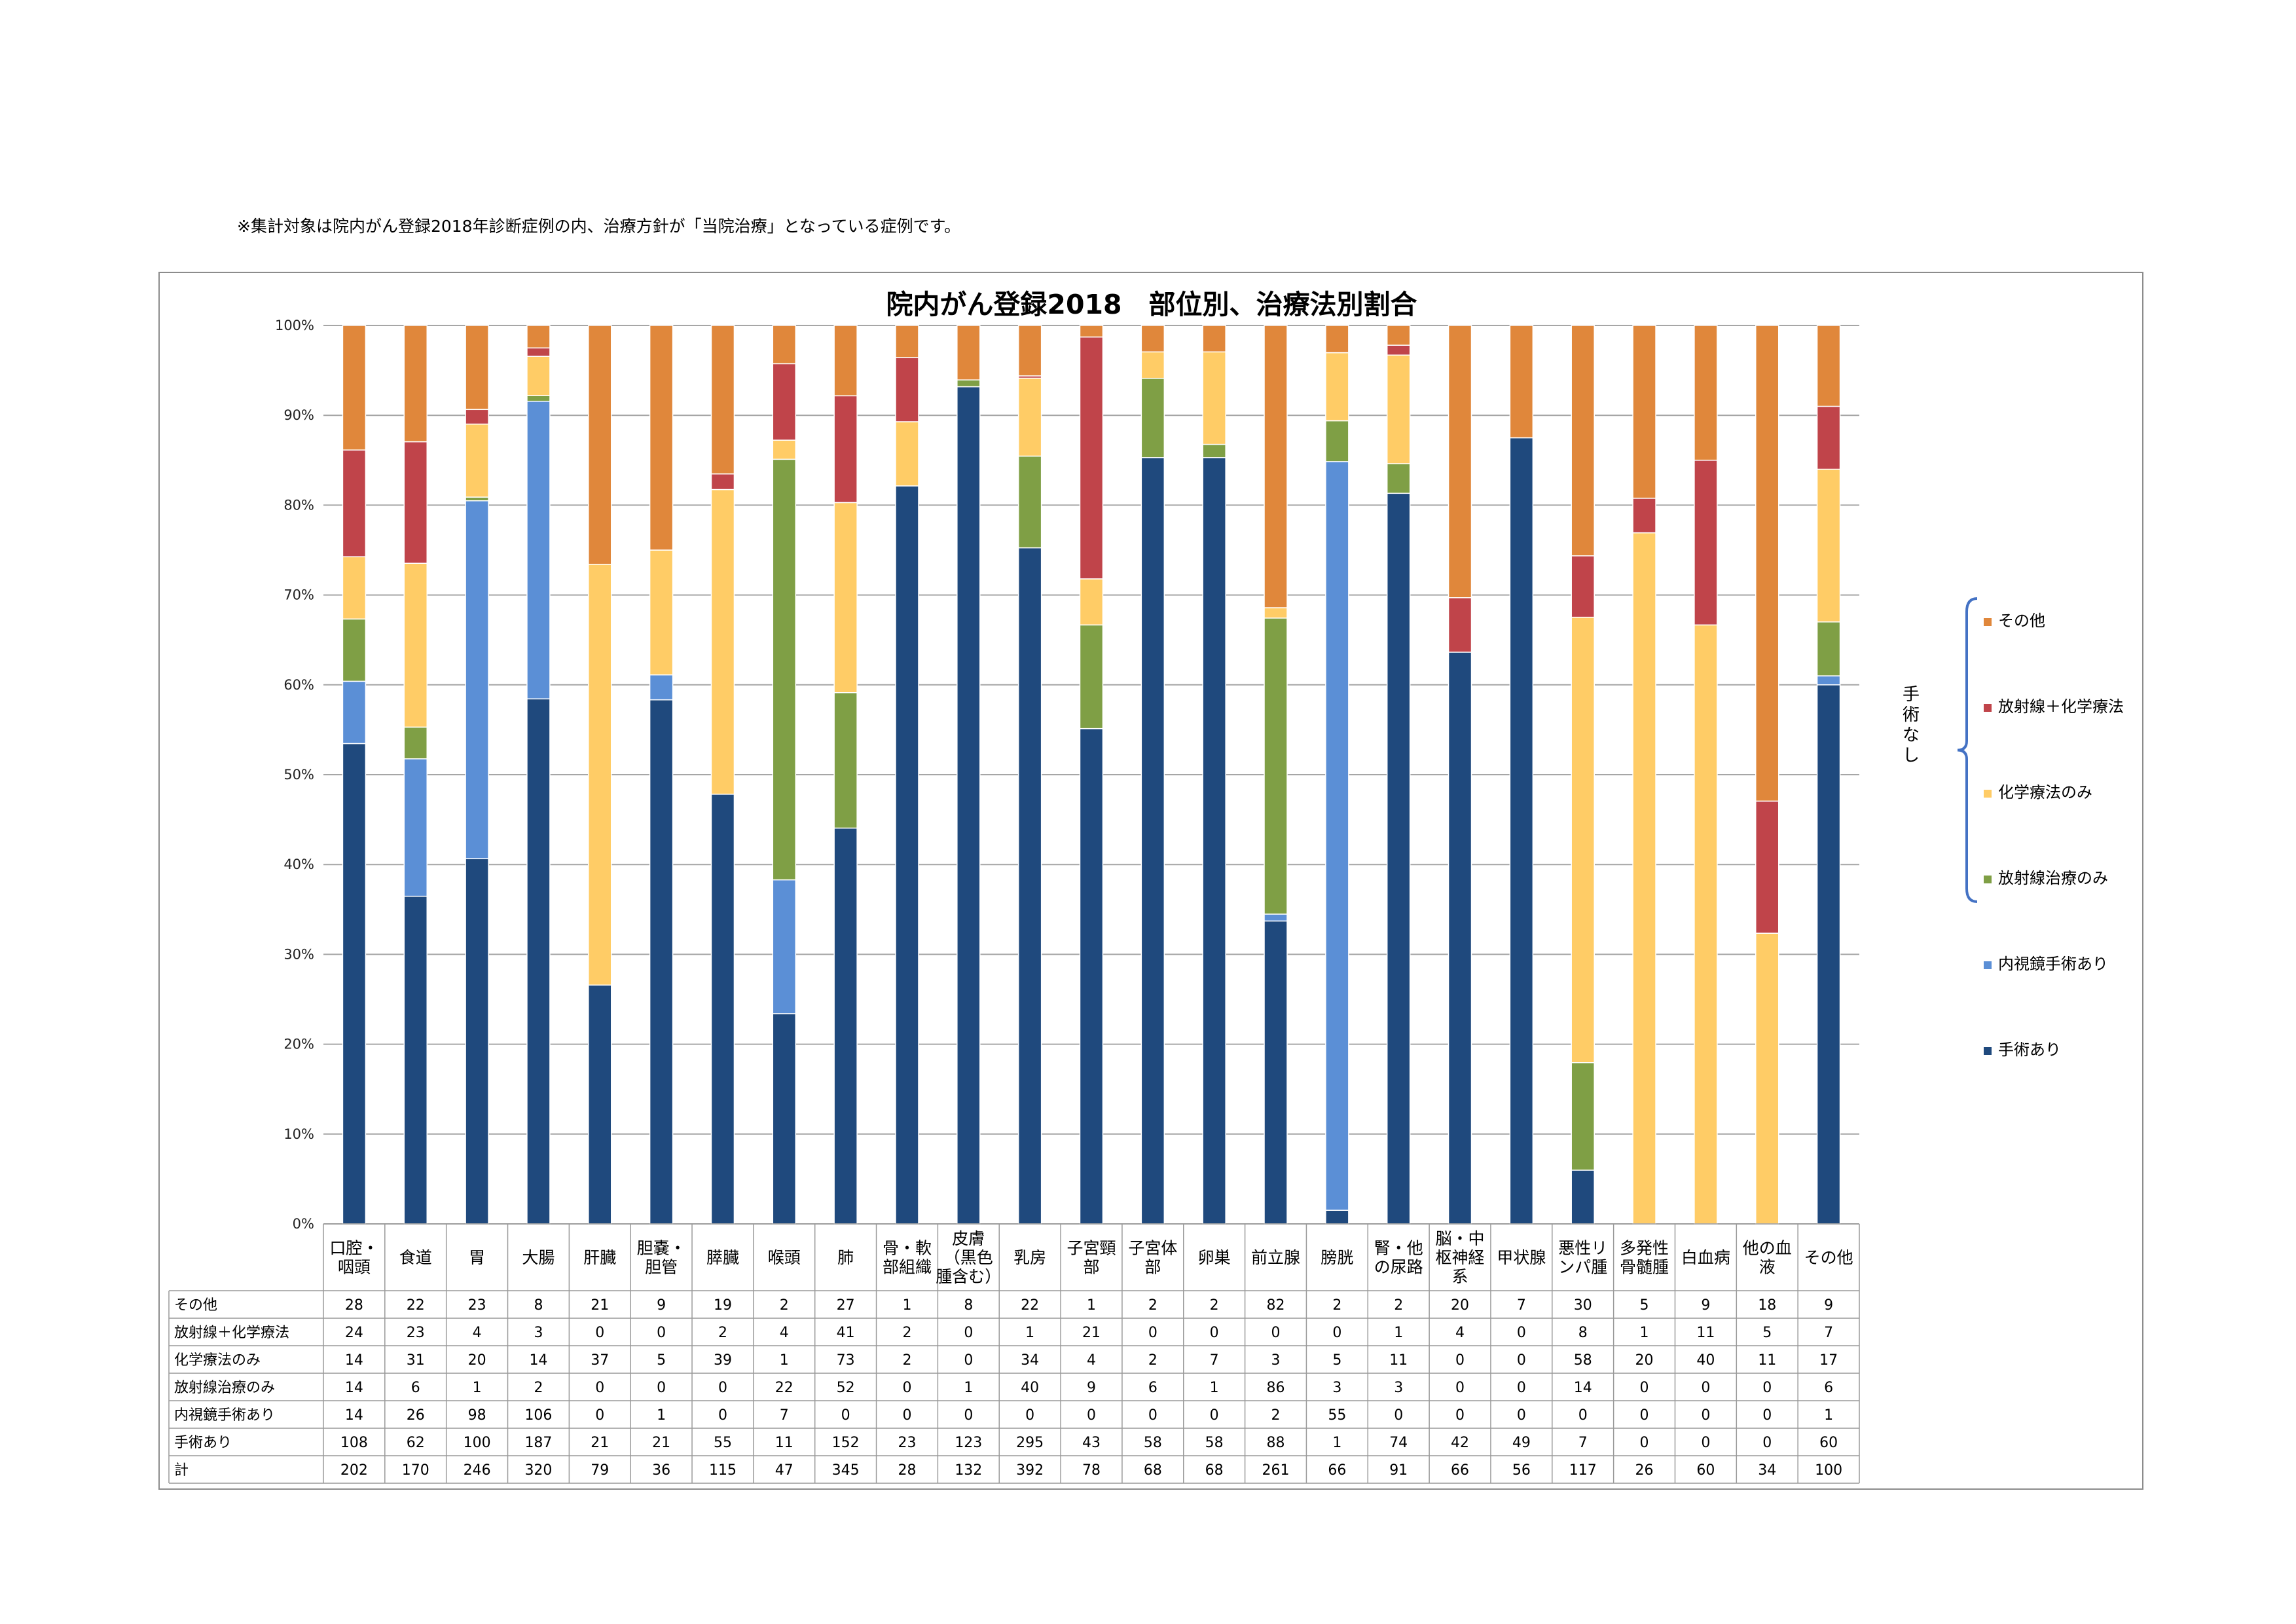 The width and height of the screenshot is (2296, 1624). What do you see at coordinates (600, 1360) in the screenshot?
I see `table-cell: 37` at bounding box center [600, 1360].